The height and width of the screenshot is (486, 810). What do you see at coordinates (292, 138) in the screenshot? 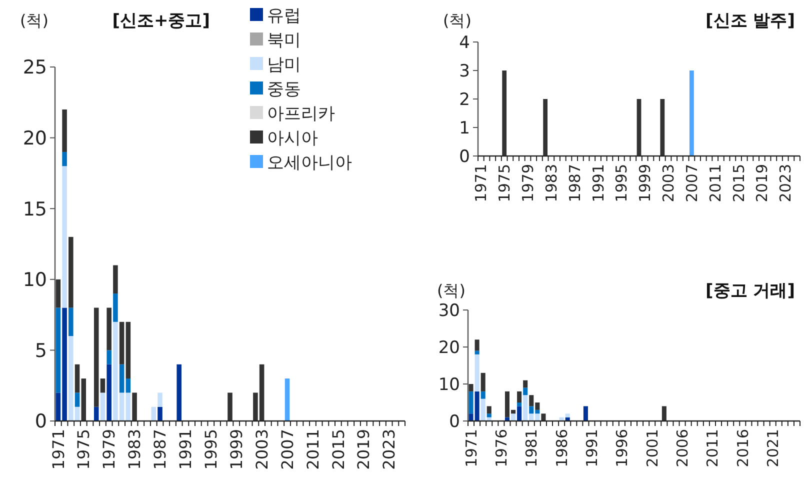
I see `legend-label: 아시아` at bounding box center [292, 138].